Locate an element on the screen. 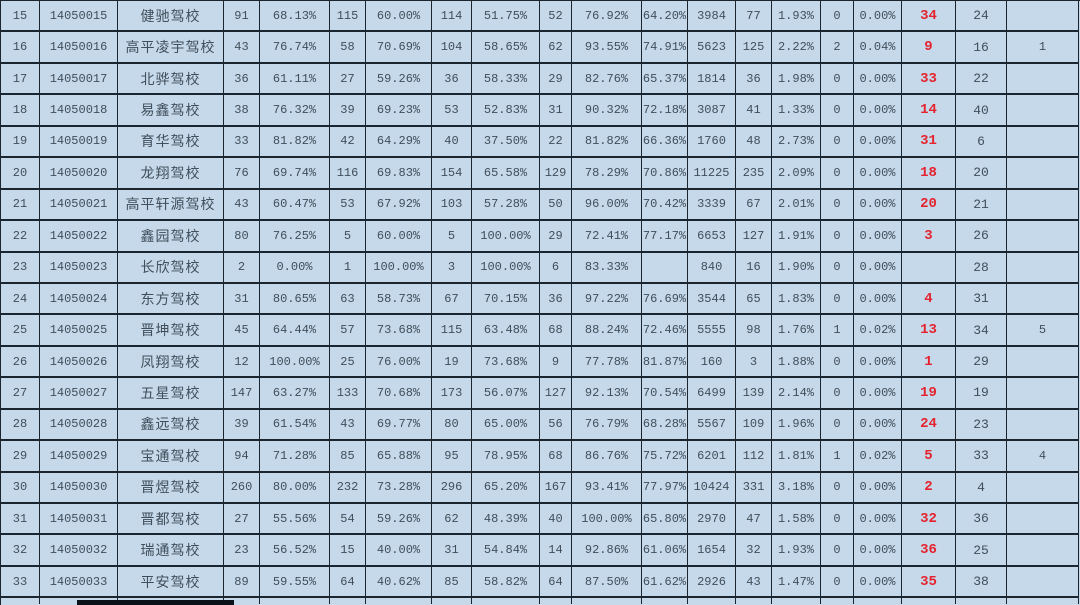  cell-count-3: 154 is located at coordinates (452, 174).